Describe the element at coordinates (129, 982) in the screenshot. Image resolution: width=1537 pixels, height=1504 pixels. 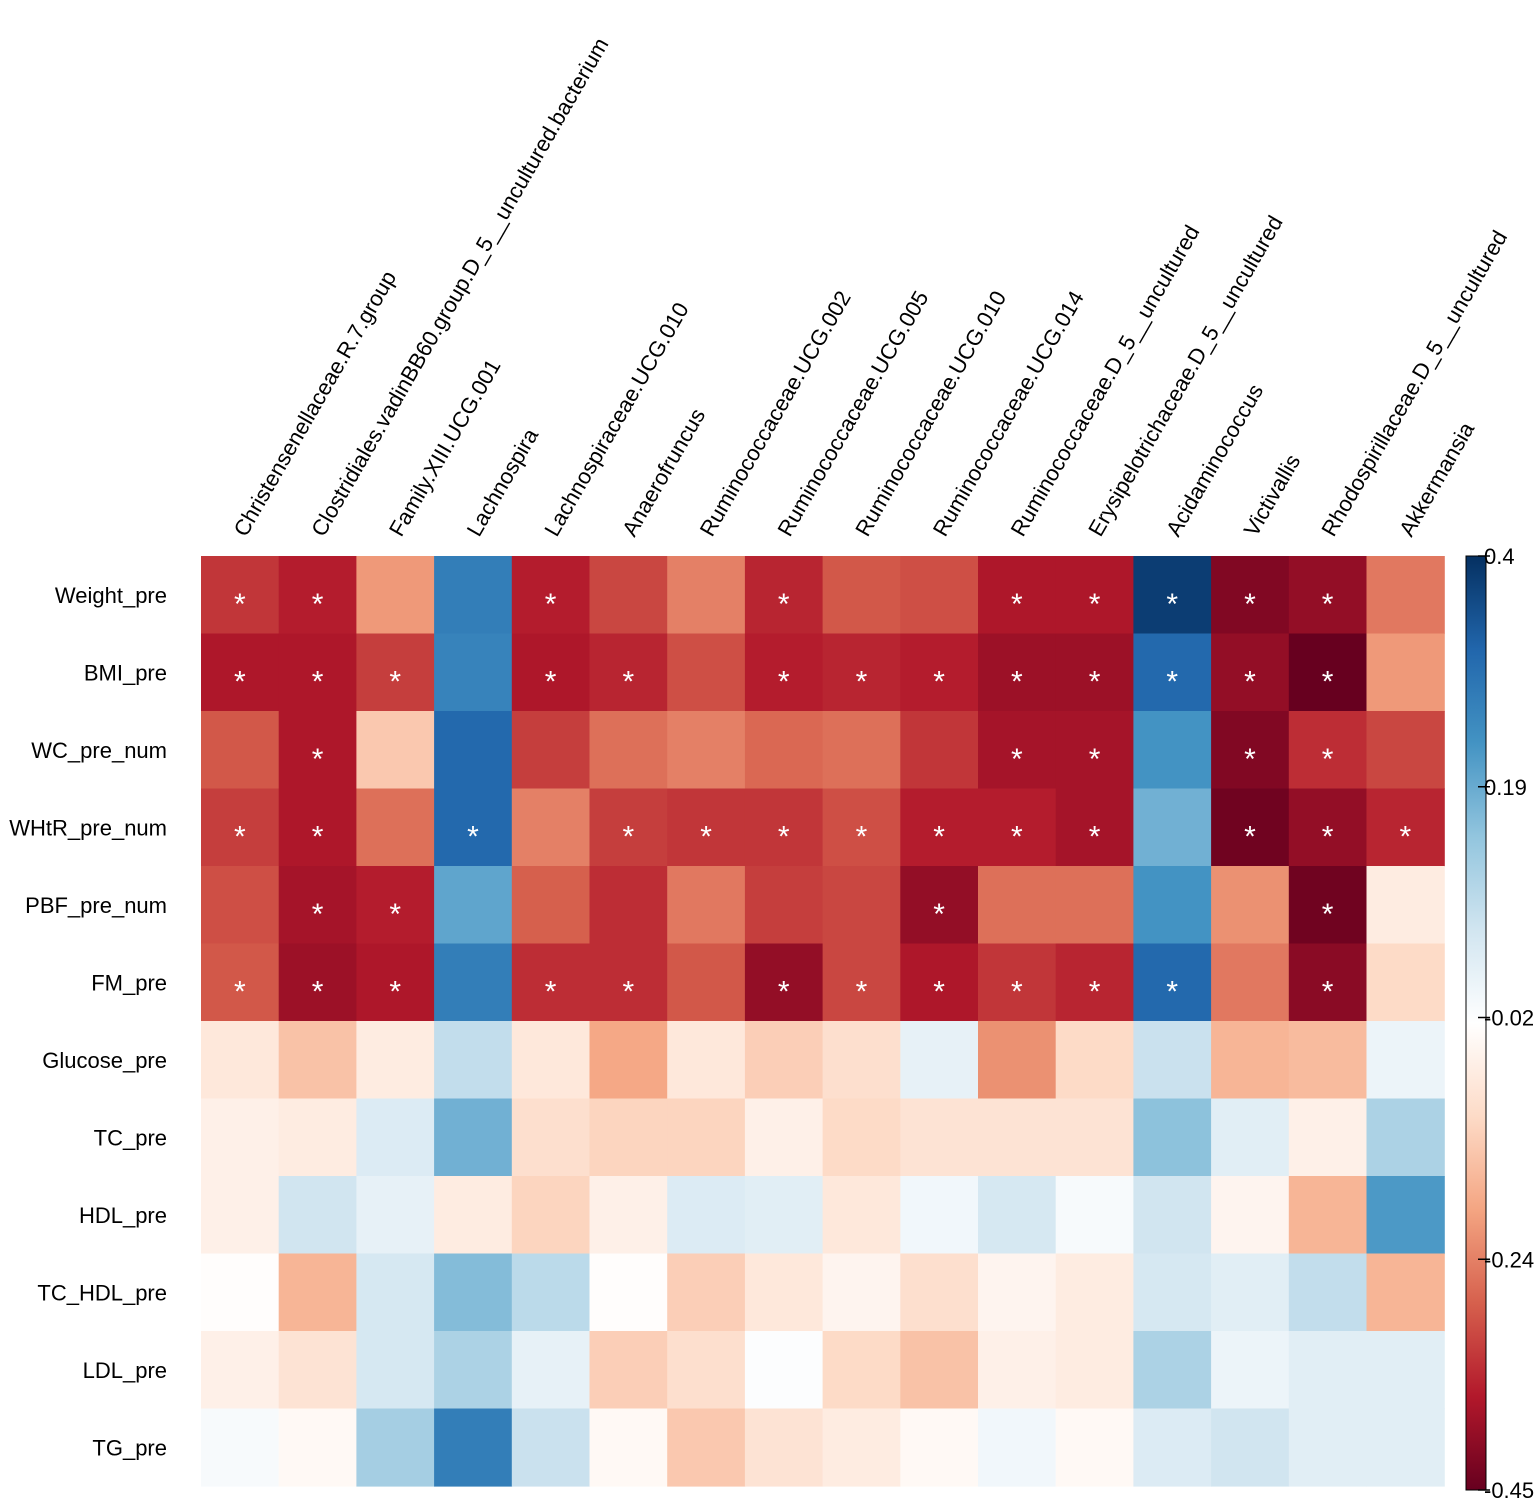
I see `row-label: FM_pre` at that location.